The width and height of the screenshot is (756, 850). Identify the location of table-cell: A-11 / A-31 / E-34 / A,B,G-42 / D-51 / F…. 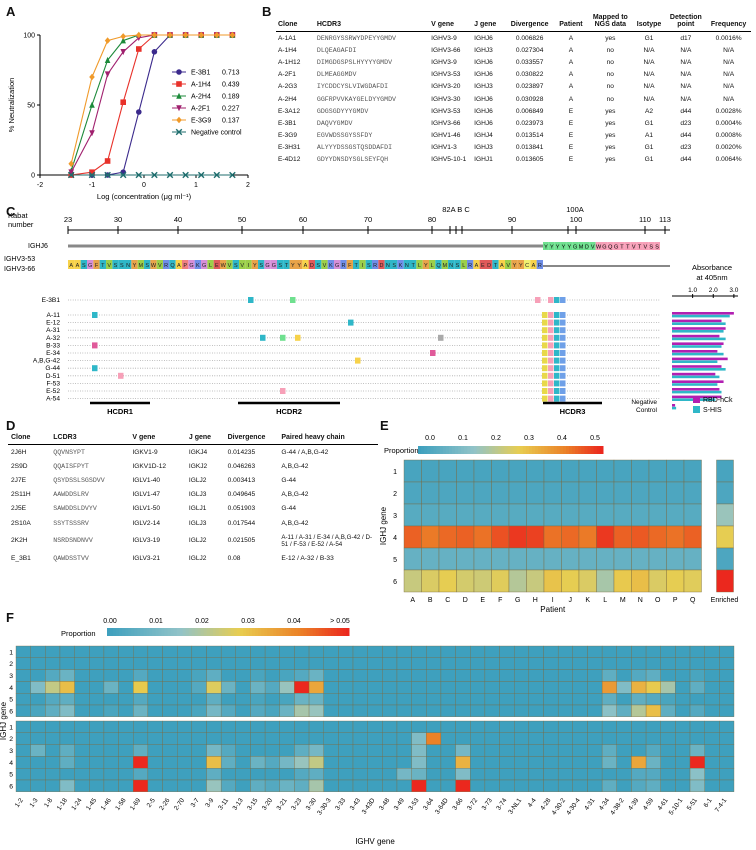
(327, 540).